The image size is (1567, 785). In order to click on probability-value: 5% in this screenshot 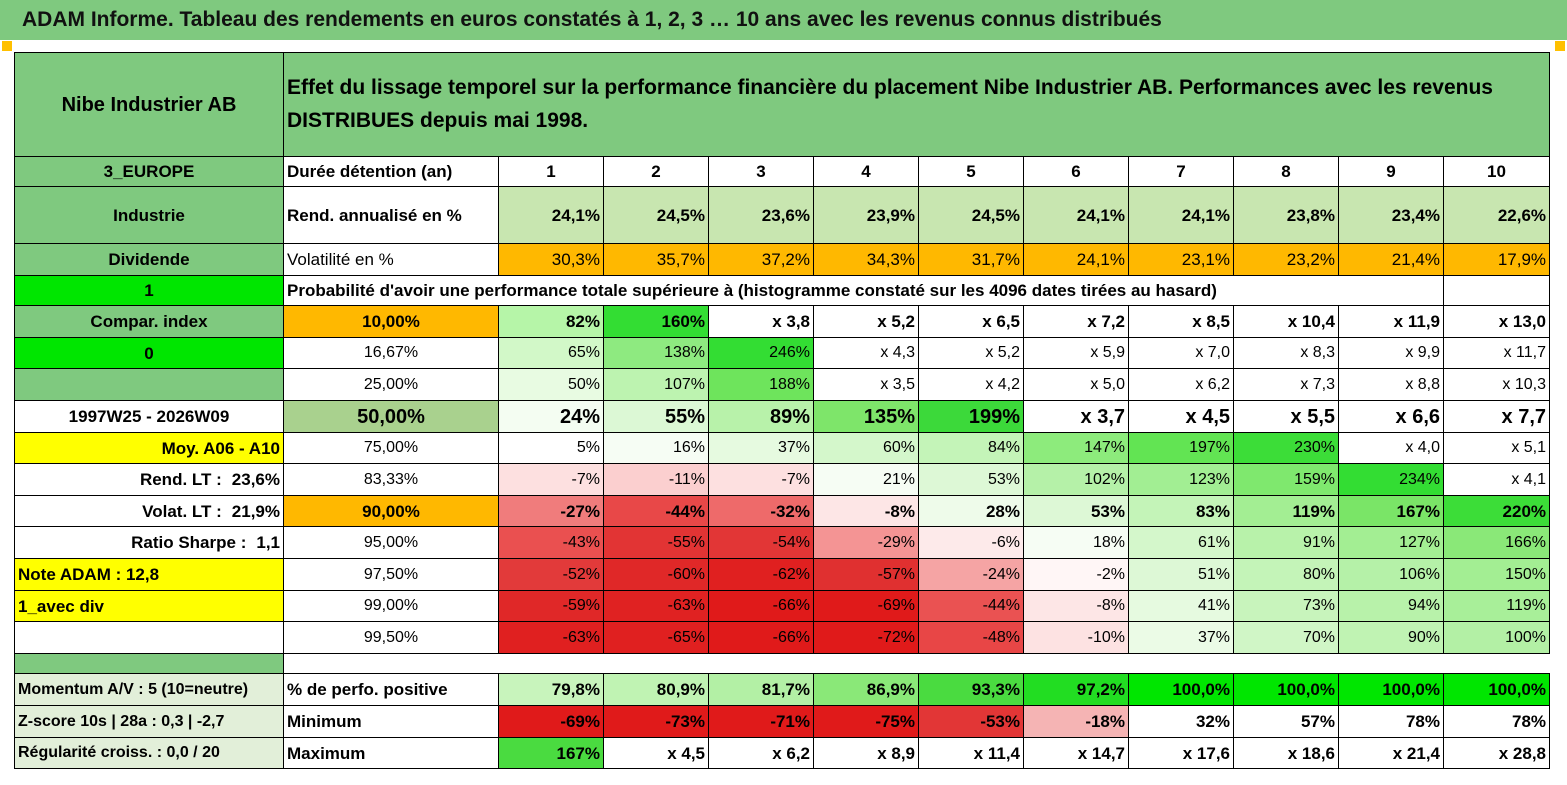, I will do `click(551, 448)`.